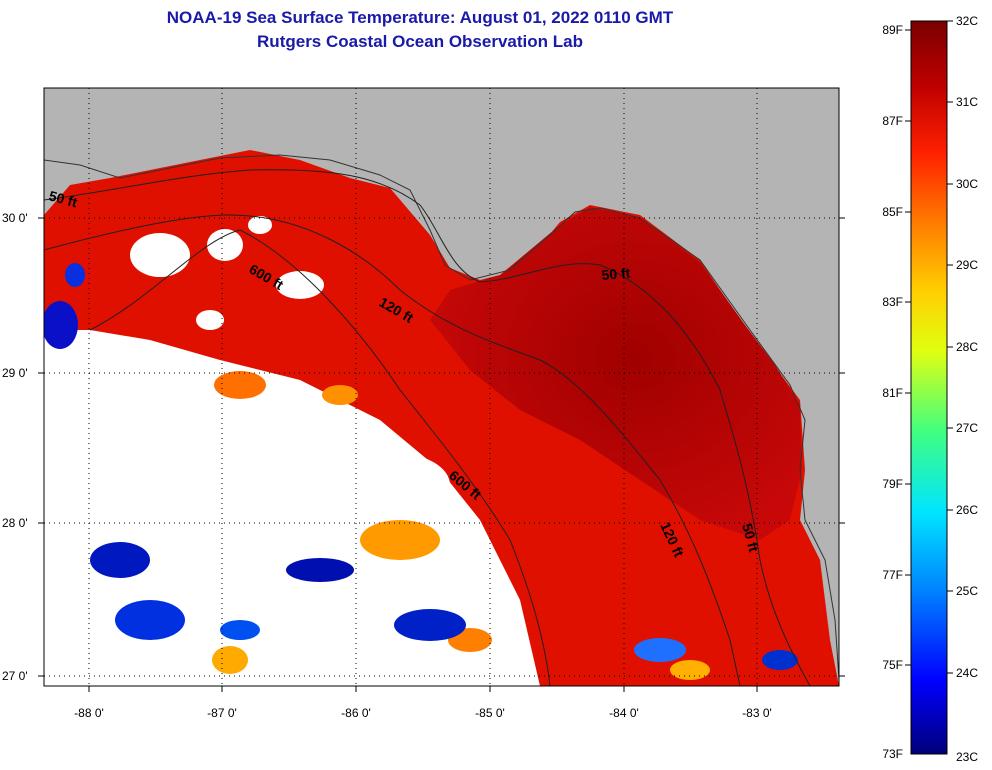 Image resolution: width=992 pixels, height=770 pixels. Describe the element at coordinates (967, 673) in the screenshot. I see `colorbar-c-label: 24C` at that location.